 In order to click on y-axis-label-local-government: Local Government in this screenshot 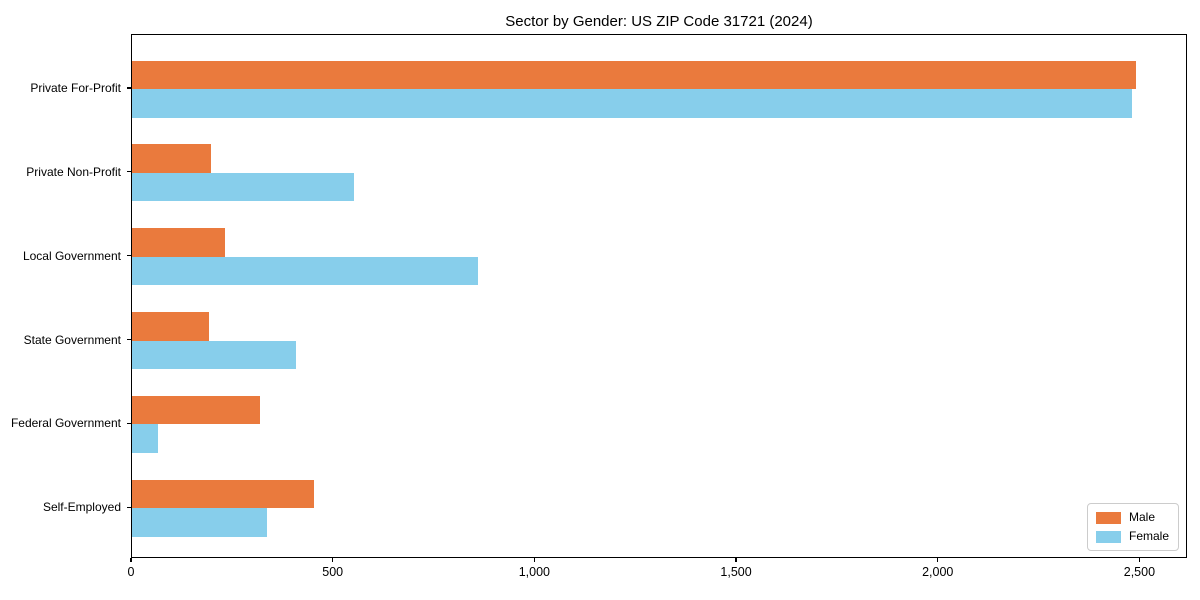, I will do `click(71, 255)`.